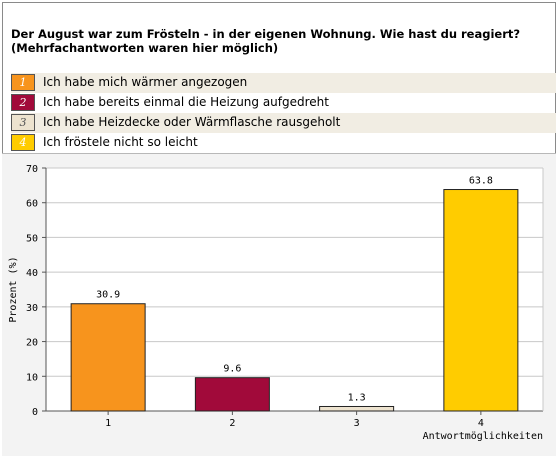 The image size is (560, 459). What do you see at coordinates (32, 377) in the screenshot?
I see `y-tick-label: 10` at bounding box center [32, 377].